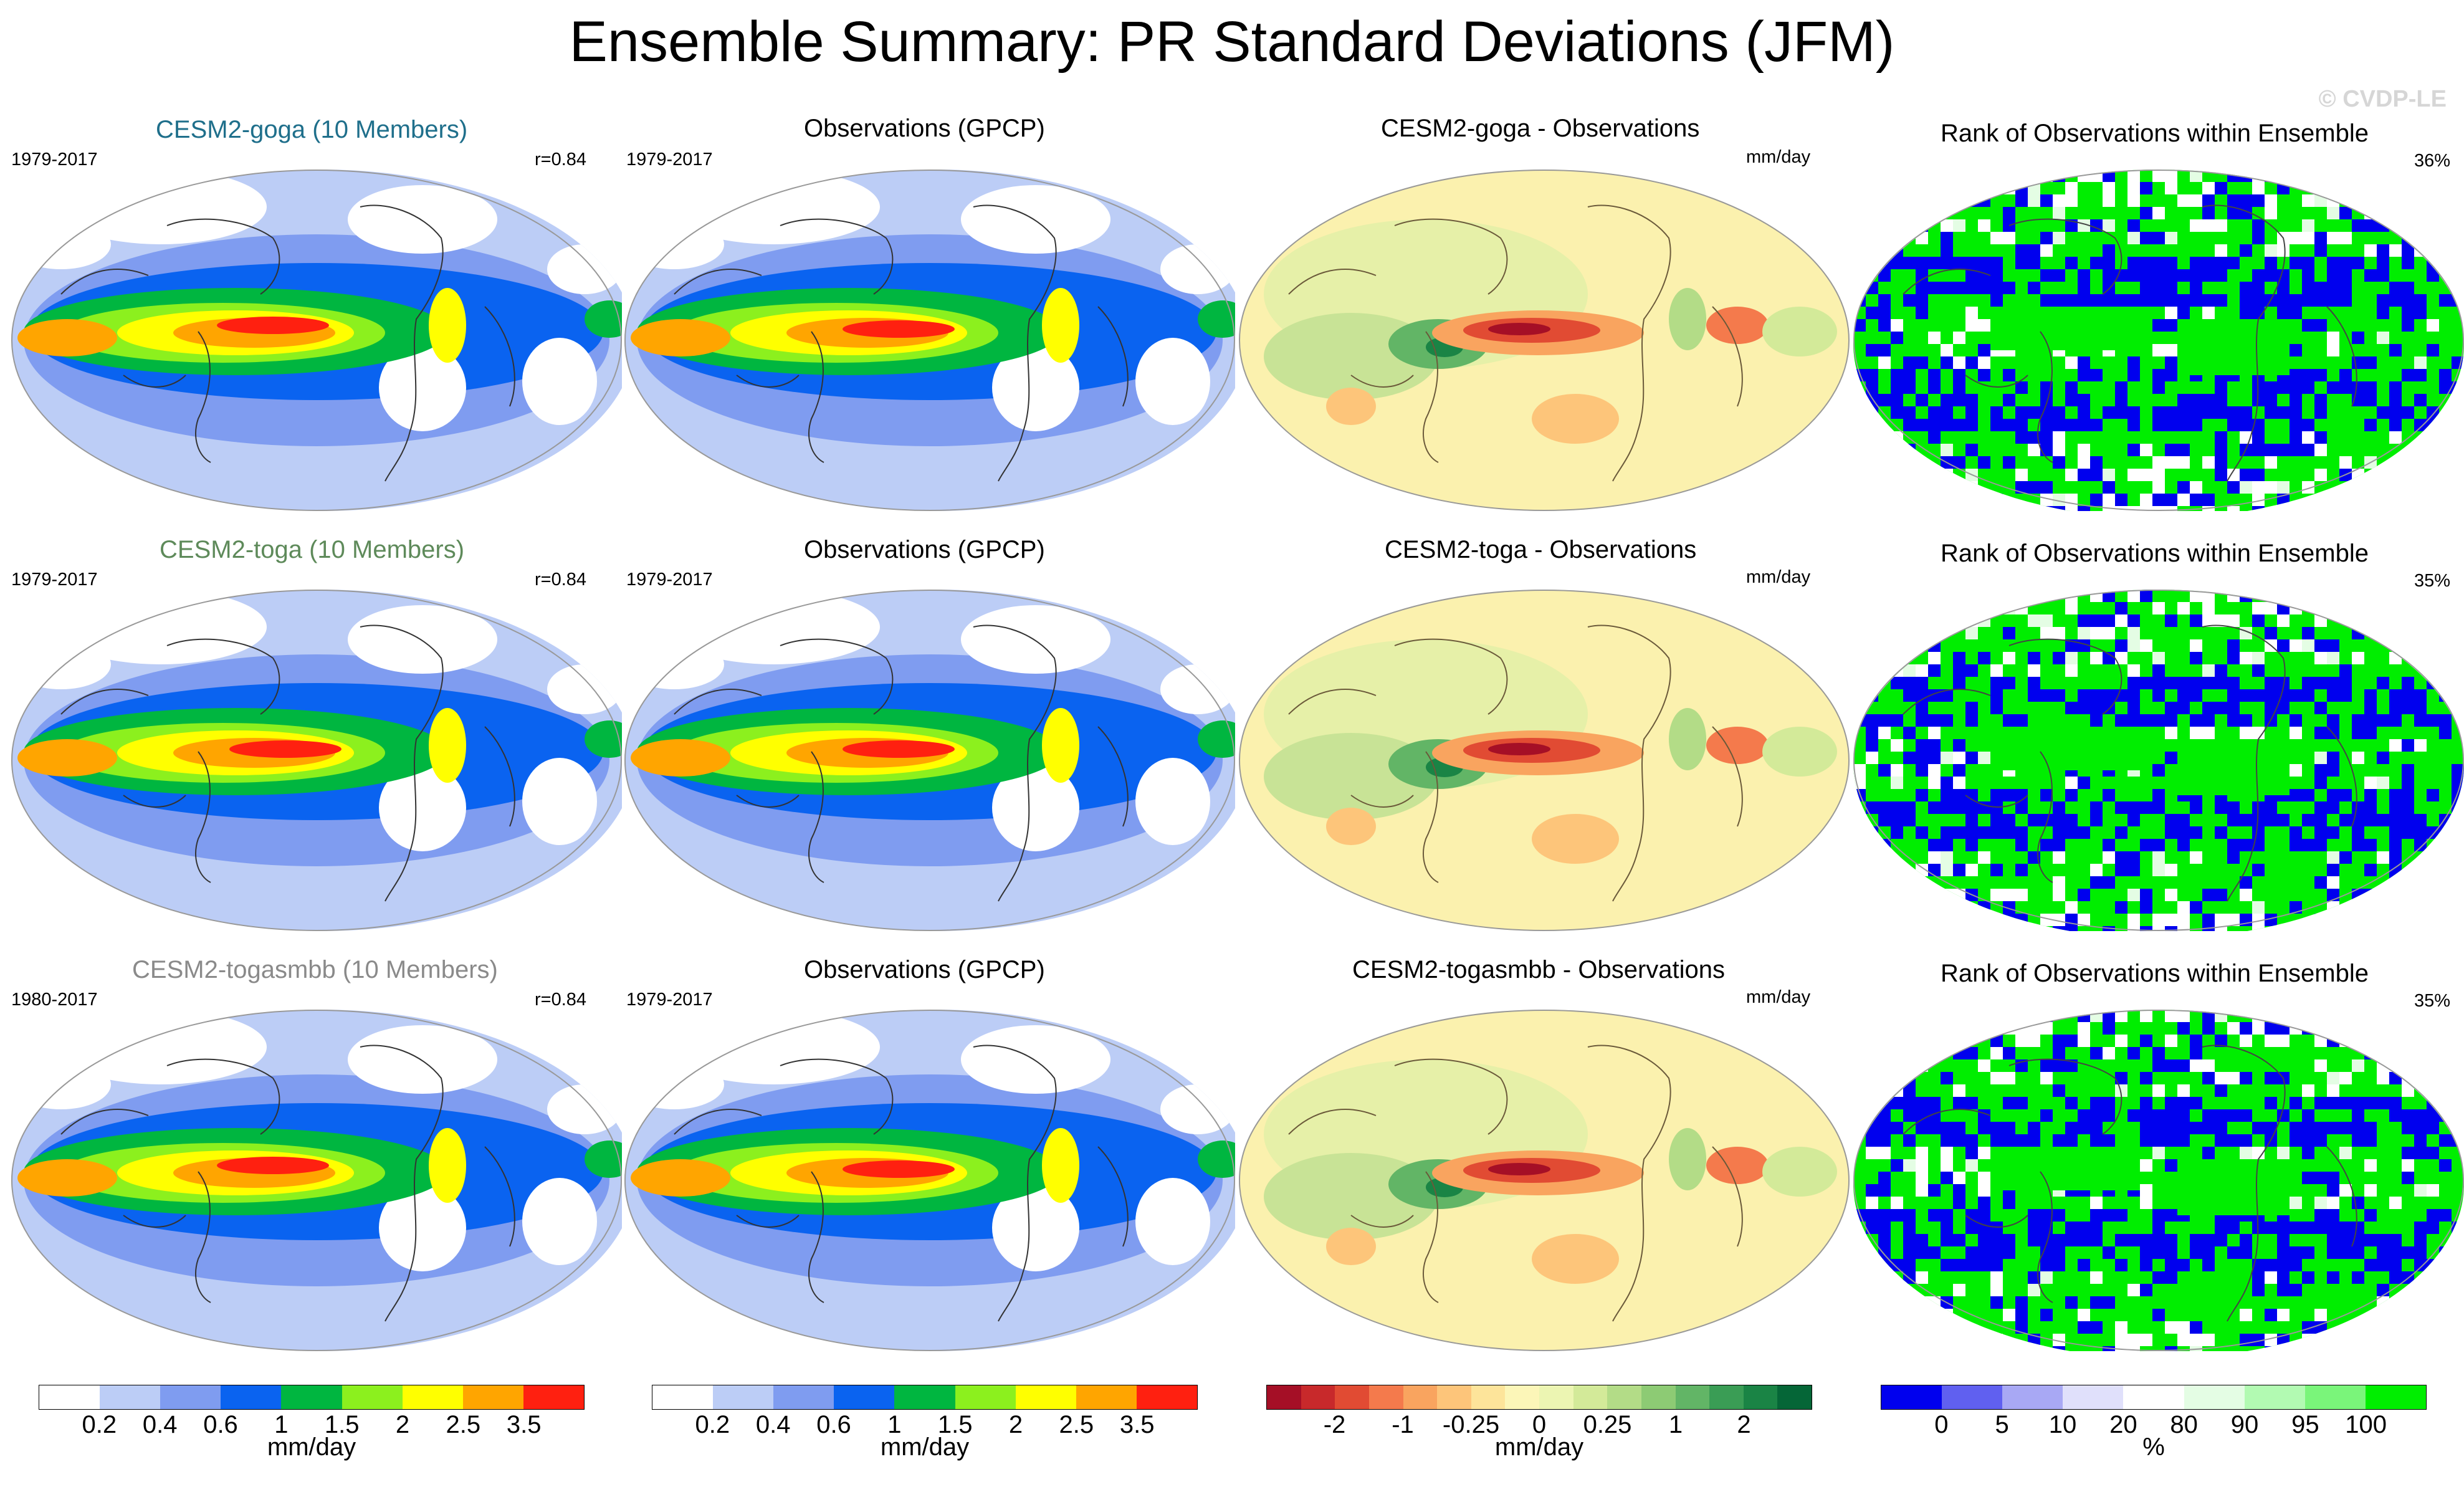  Describe the element at coordinates (2155, 133) in the screenshot. I see `row1-rank-title: Rank of Observations within Ensemble` at that location.